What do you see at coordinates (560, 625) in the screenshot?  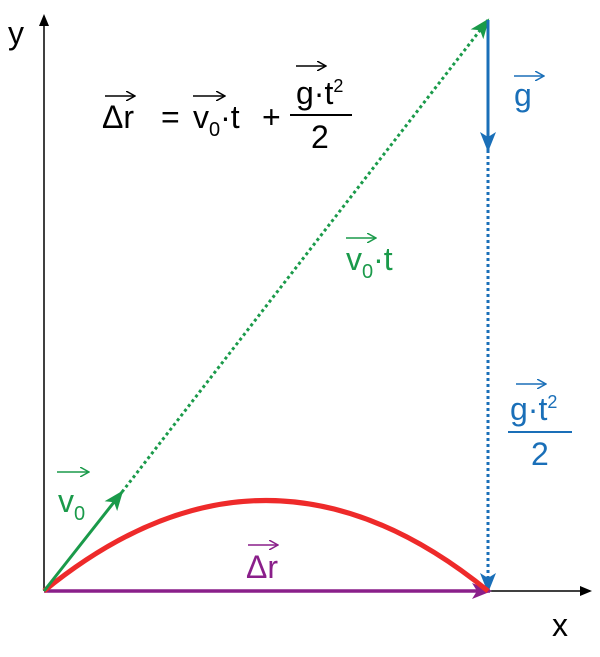 I see `x-axis-label: x` at bounding box center [560, 625].